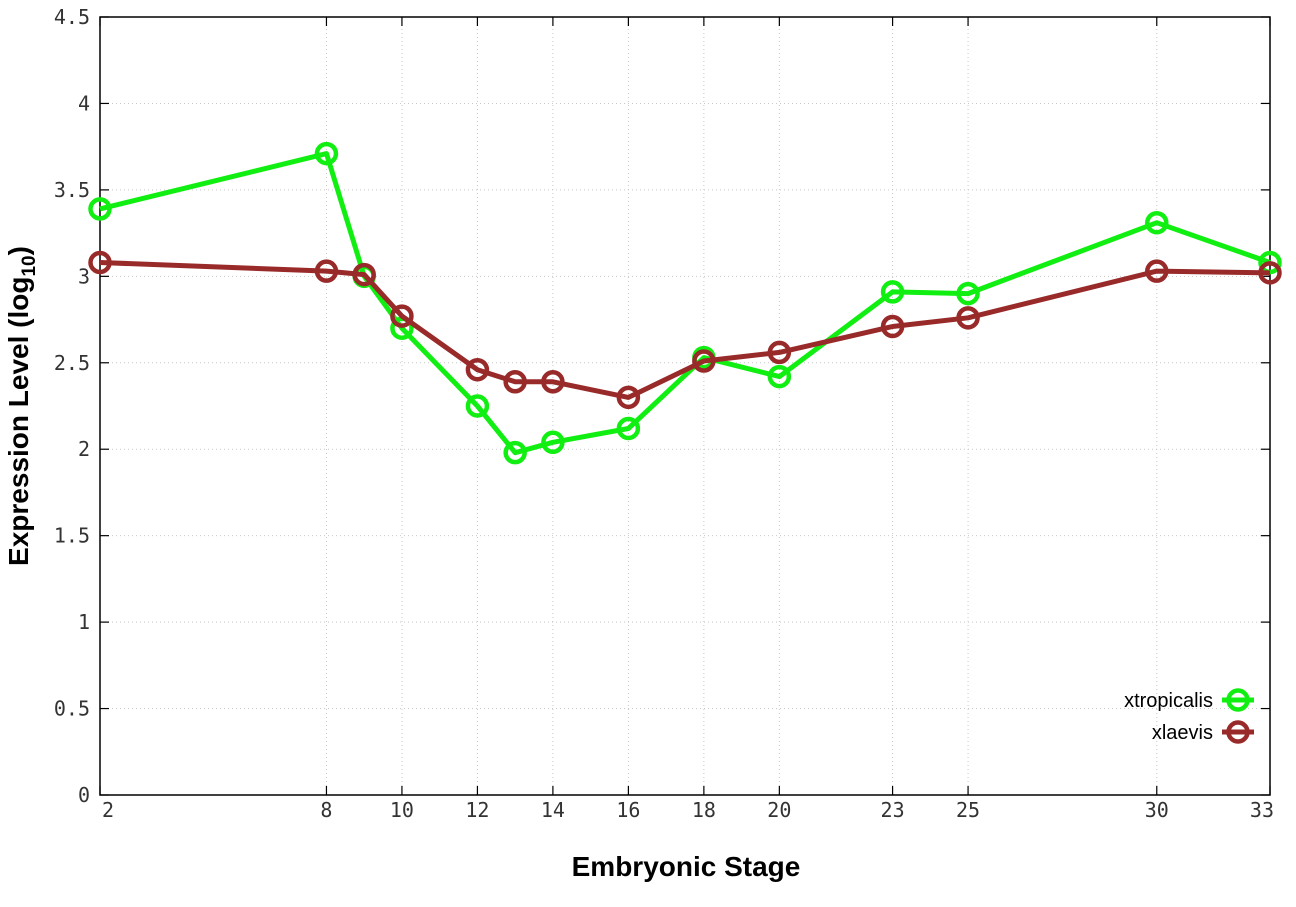 This screenshot has width=1296, height=907. I want to click on x-tick-label: 33, so click(1262, 810).